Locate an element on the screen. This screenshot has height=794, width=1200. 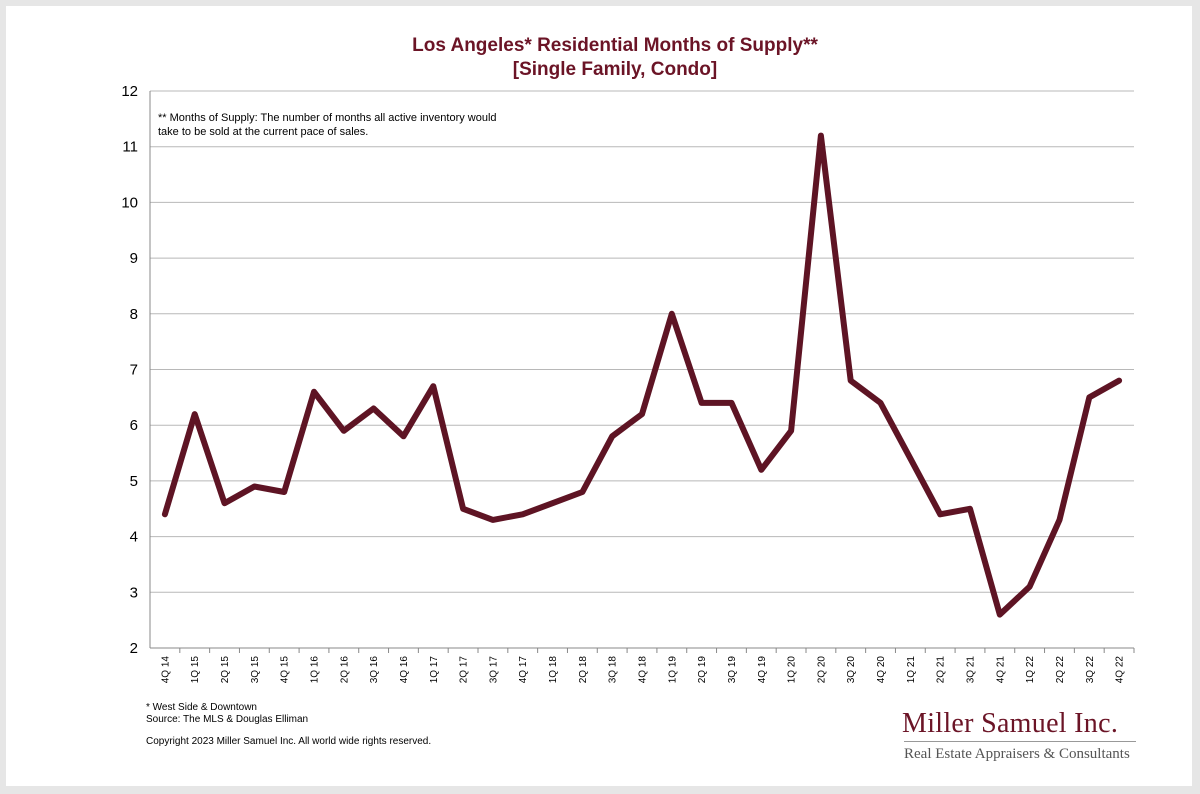
x-tick-label: 3Q 19 is located at coordinates (732, 670).